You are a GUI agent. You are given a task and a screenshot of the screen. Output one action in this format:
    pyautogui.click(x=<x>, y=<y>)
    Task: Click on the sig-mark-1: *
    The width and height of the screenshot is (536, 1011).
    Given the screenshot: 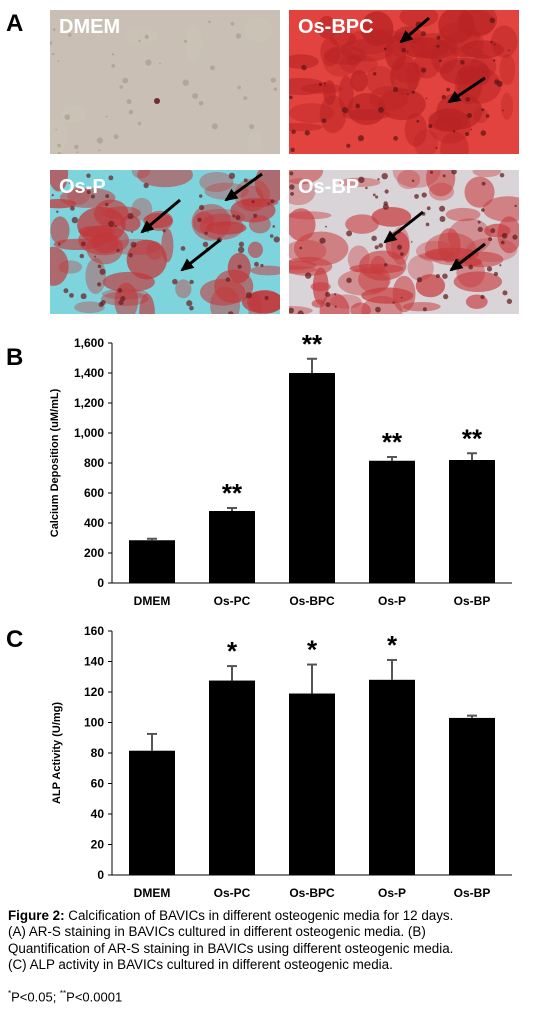 What is the action you would take?
    pyautogui.click(x=10, y=993)
    